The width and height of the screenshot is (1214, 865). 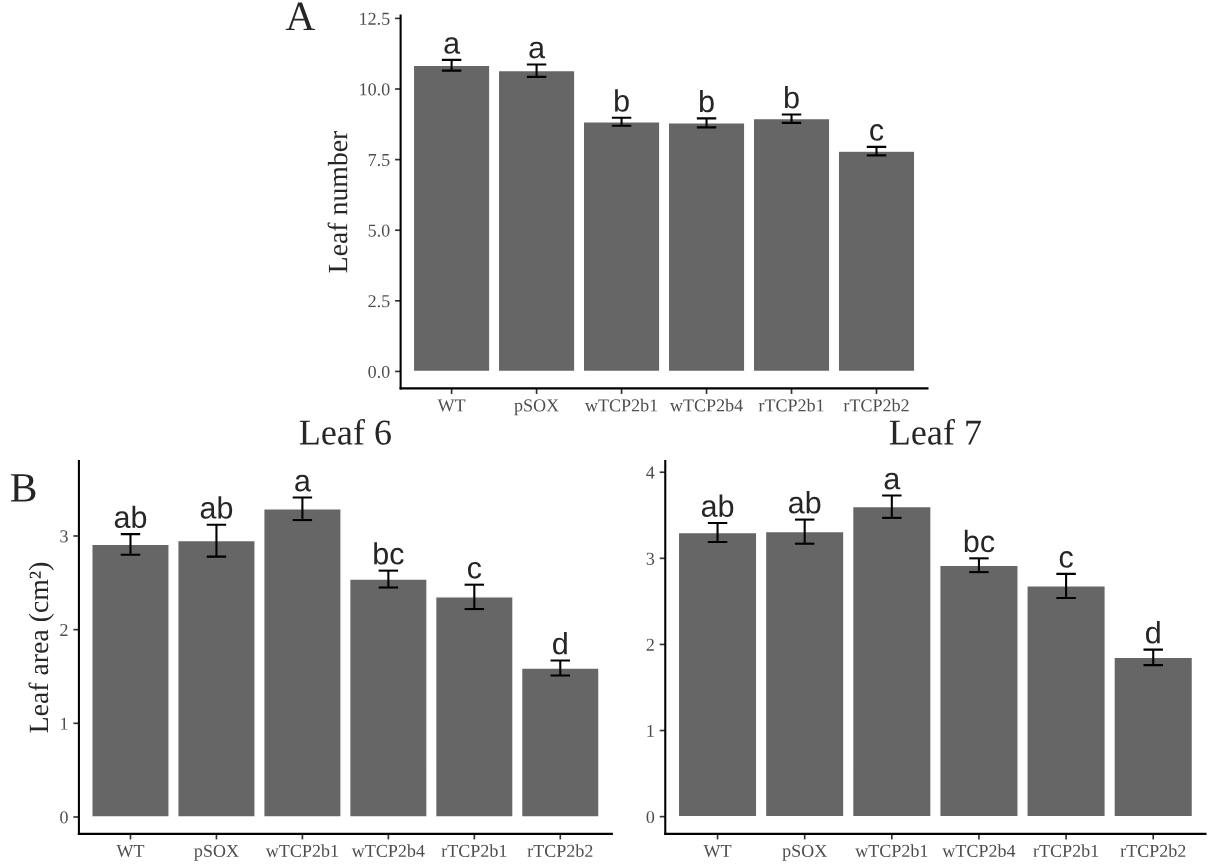 What do you see at coordinates (375, 18) in the screenshot?
I see `y-tick-label: 12.5` at bounding box center [375, 18].